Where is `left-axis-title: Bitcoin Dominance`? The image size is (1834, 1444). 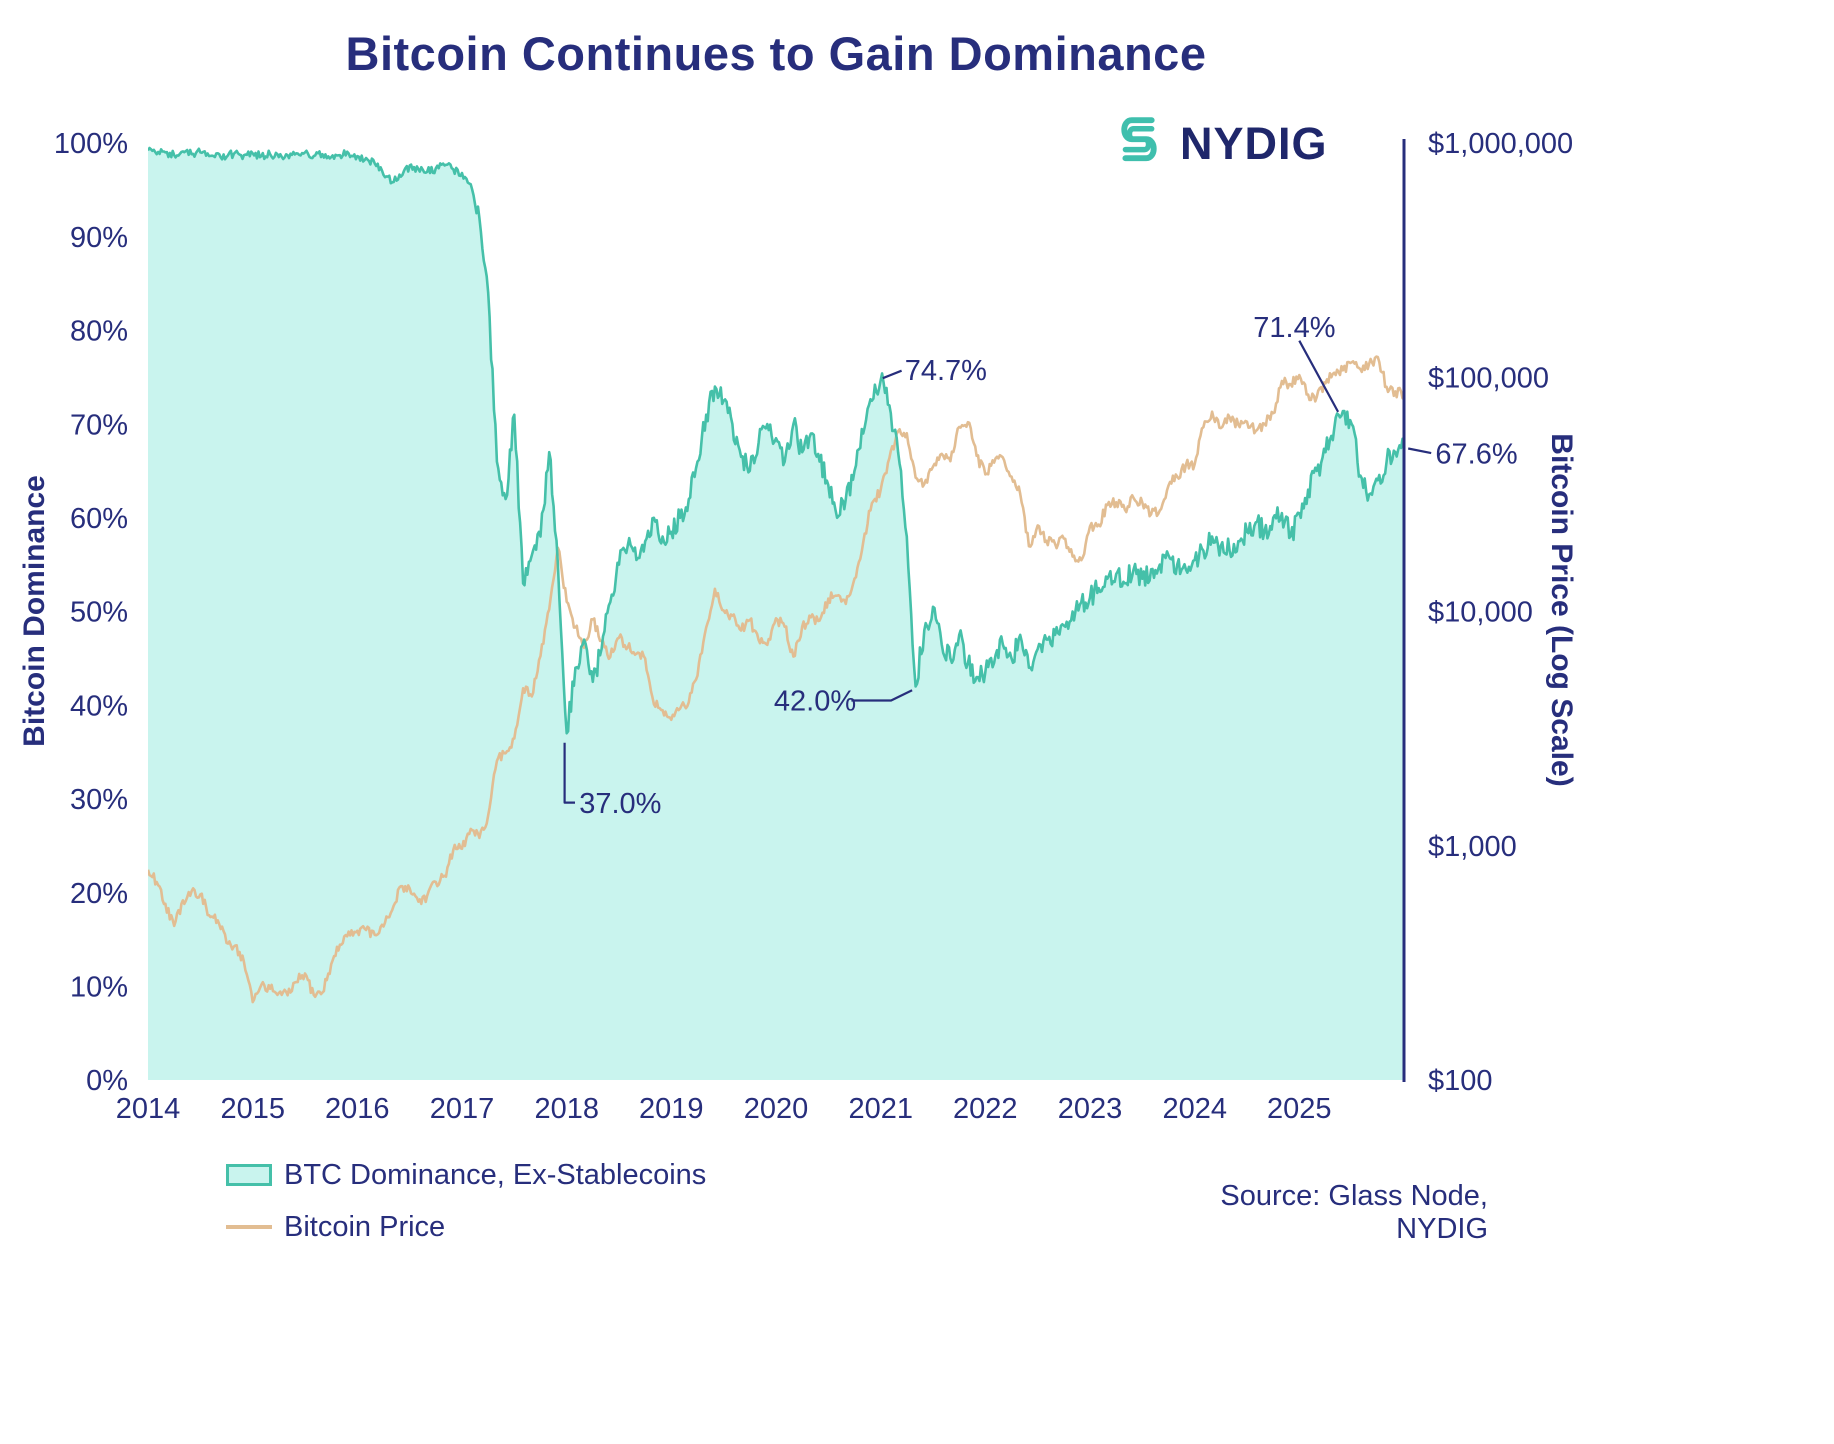 left-axis-title: Bitcoin Dominance is located at coordinates (34, 611).